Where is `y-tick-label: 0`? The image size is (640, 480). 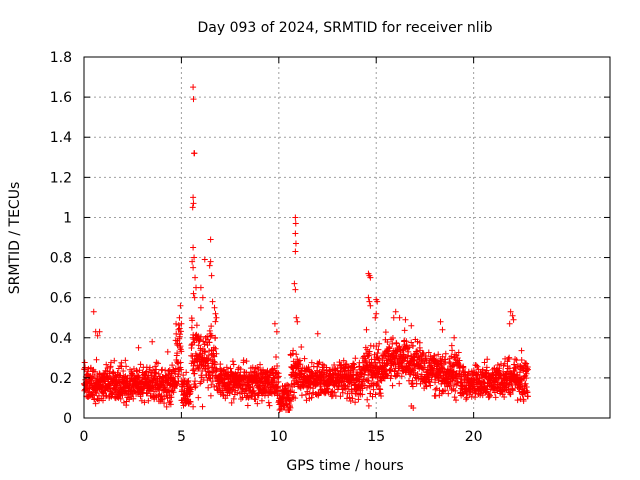 y-tick-label: 0 is located at coordinates (67, 419).